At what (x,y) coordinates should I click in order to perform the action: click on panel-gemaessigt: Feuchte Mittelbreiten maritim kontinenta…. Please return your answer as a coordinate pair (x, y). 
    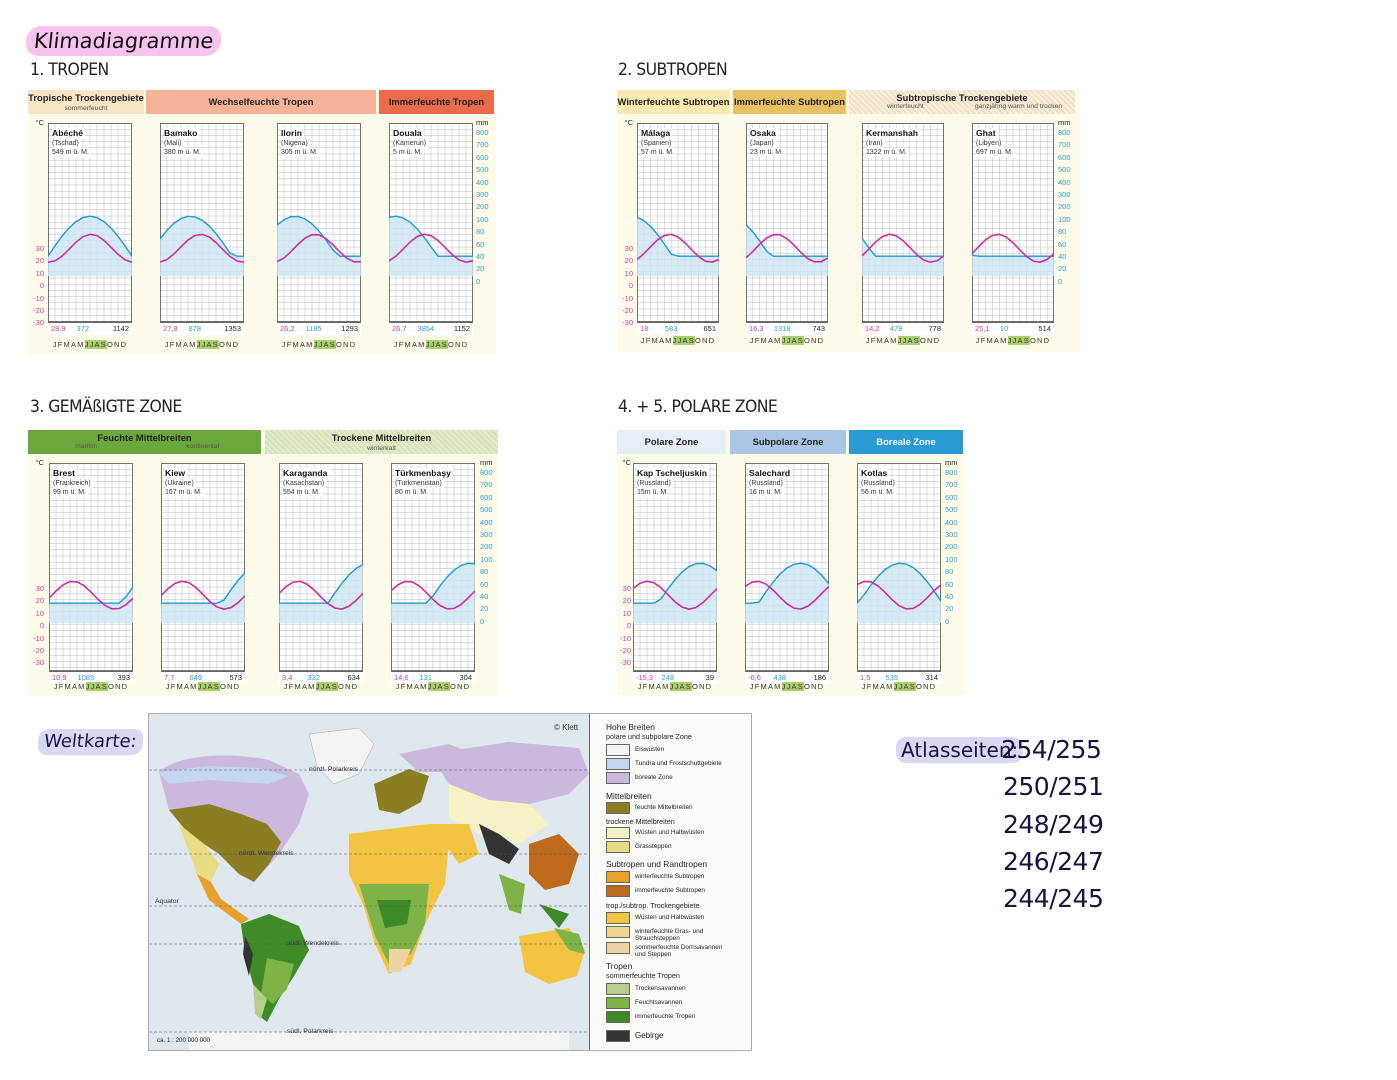
    Looking at the image, I should click on (263, 562).